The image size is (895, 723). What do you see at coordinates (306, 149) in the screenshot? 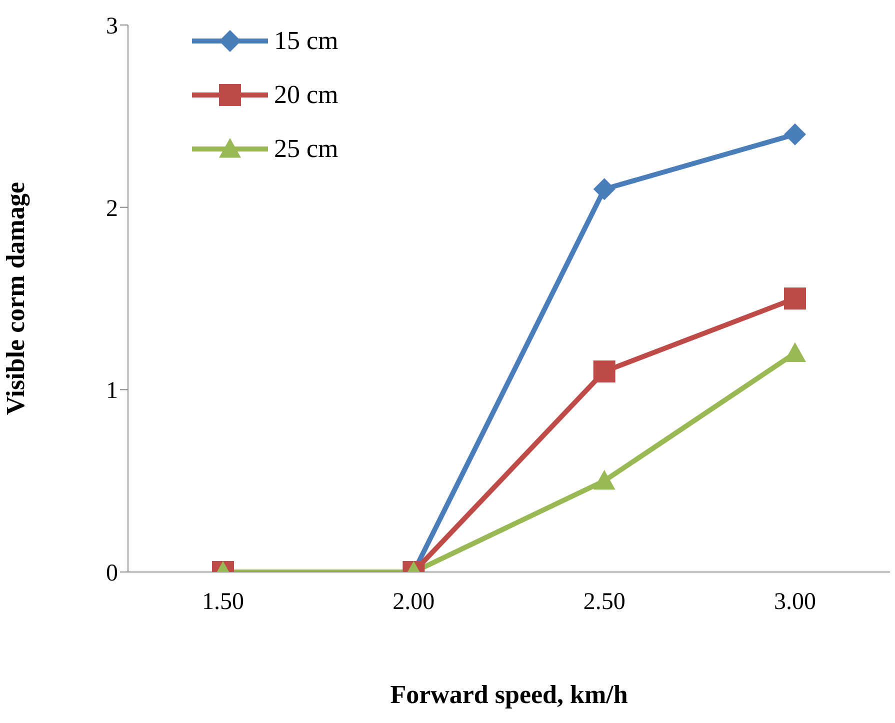
I see `legend-label: 25 cm` at bounding box center [306, 149].